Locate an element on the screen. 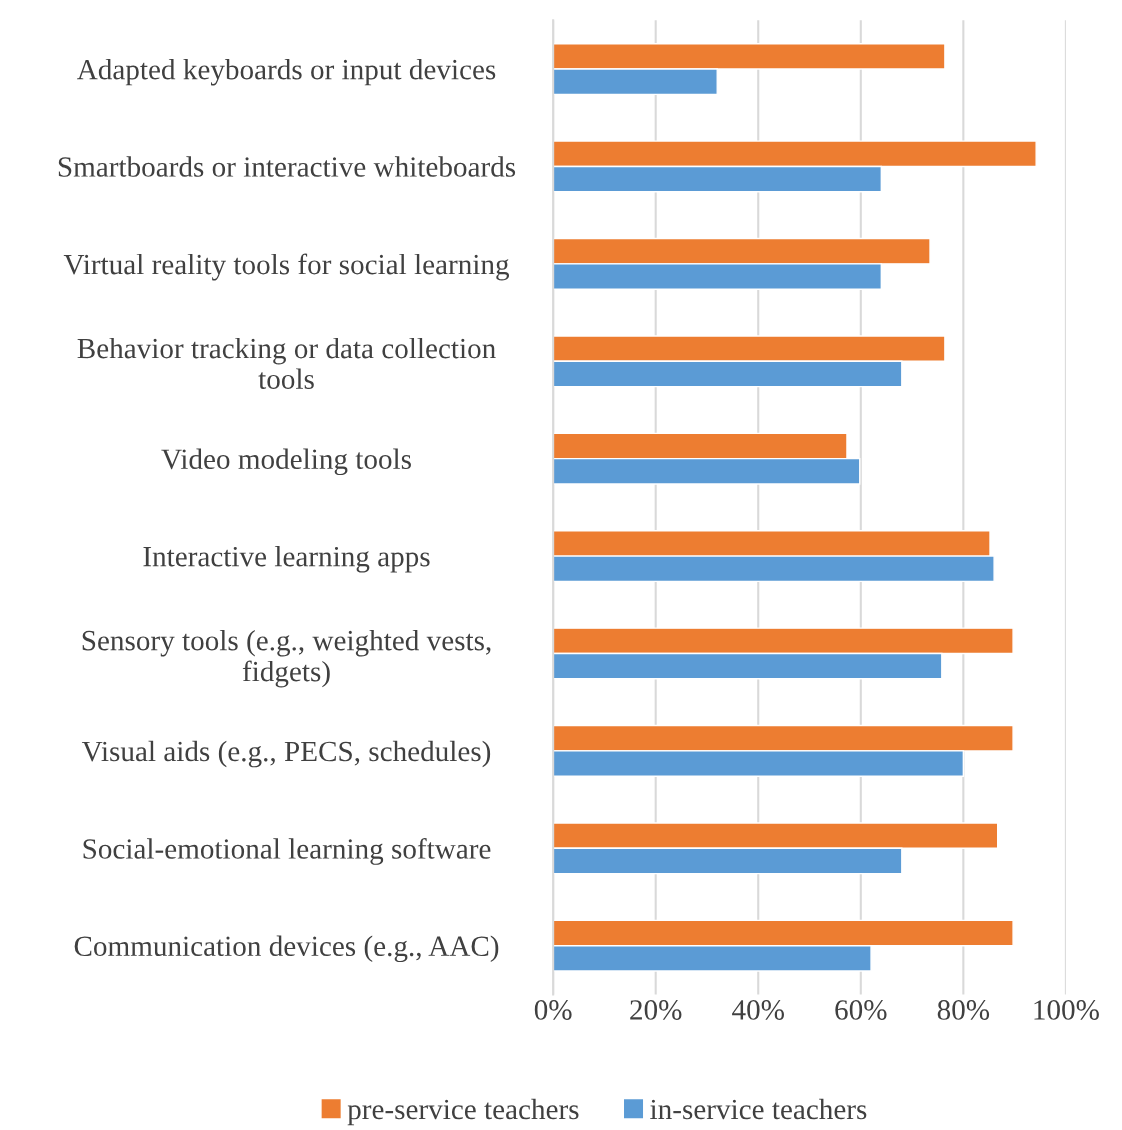 Image resolution: width=1122 pixels, height=1130 pixels. y-tick-label: Visual aids (e.g., PECS, schedules) is located at coordinates (286, 754).